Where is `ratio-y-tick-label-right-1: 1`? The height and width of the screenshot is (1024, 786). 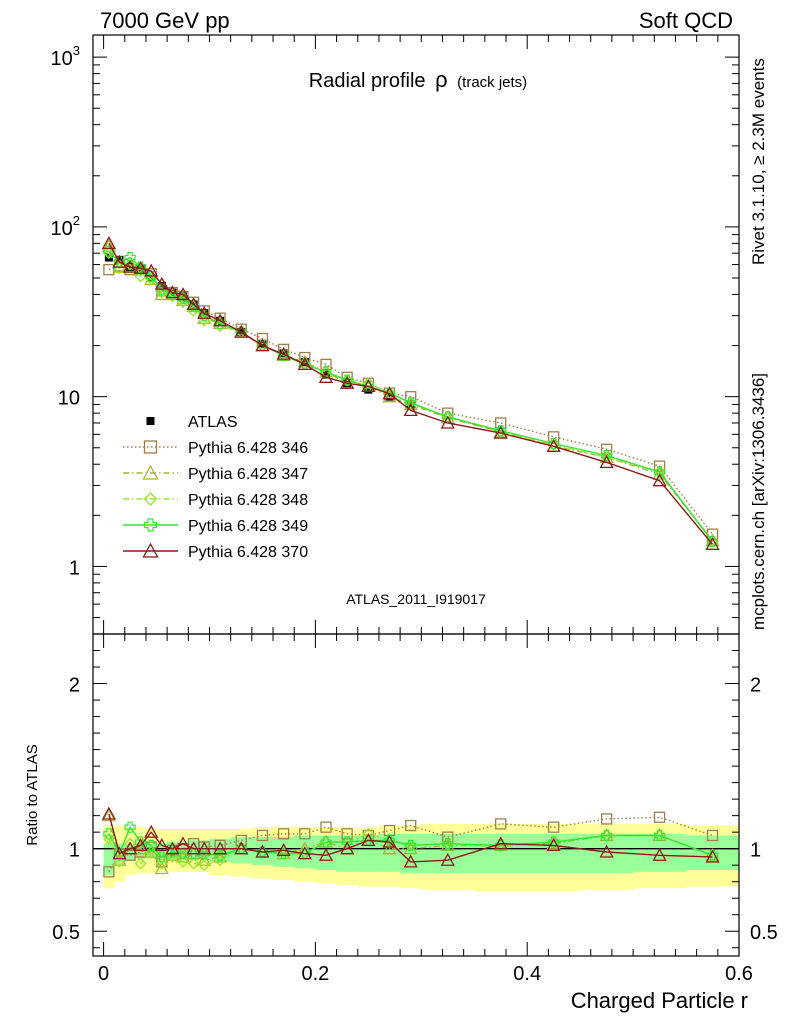
ratio-y-tick-label-right-1: 1 is located at coordinates (755, 851).